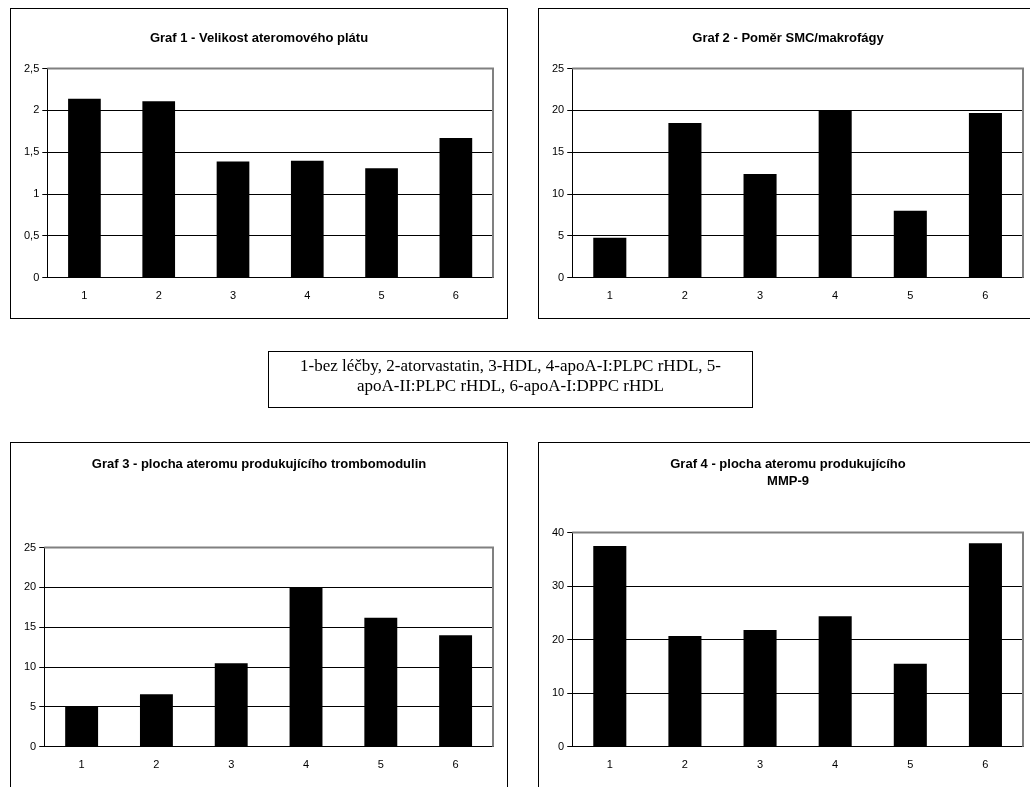 This screenshot has width=1030, height=787. I want to click on y-tick-label: 1,5, so click(31, 151).